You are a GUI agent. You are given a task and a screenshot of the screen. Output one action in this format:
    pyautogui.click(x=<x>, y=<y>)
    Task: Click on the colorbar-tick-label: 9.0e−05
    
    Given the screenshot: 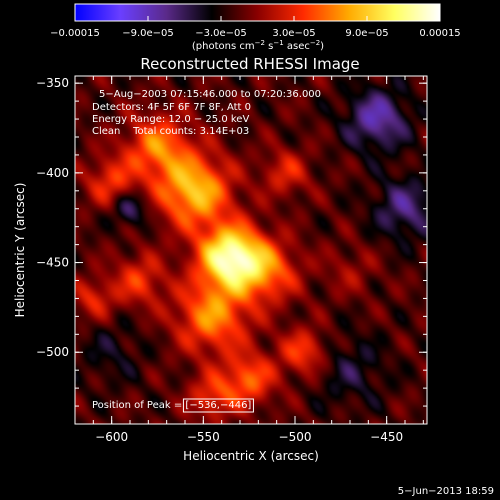 What is the action you would take?
    pyautogui.click(x=366, y=33)
    